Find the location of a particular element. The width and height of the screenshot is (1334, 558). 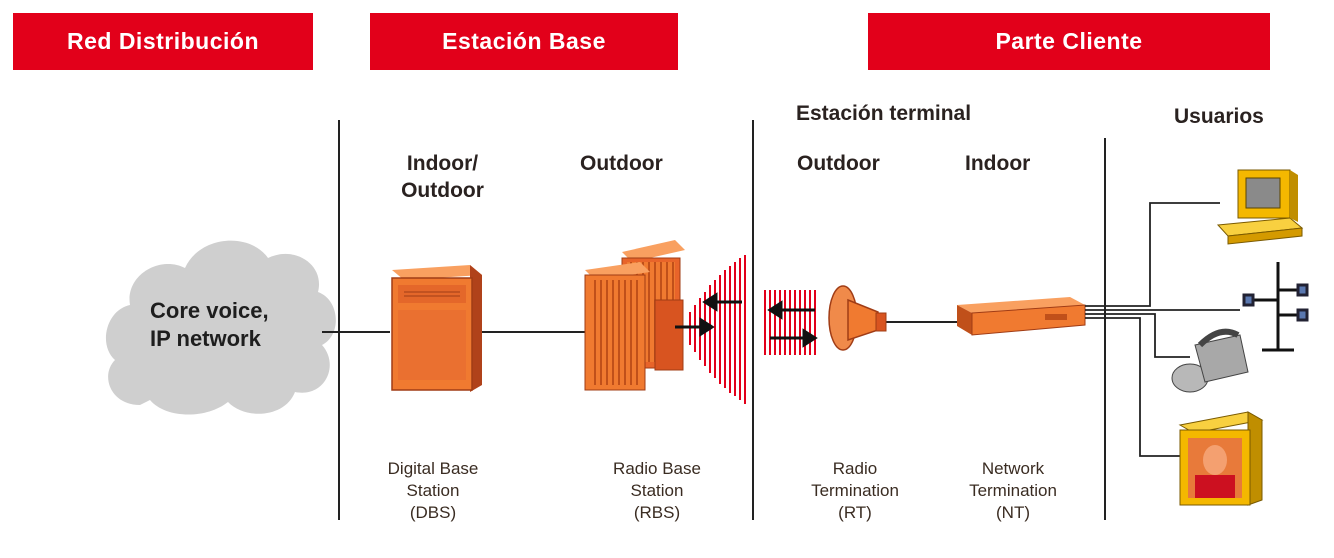

header-usuarios: Usuarios is located at coordinates (1219, 116).